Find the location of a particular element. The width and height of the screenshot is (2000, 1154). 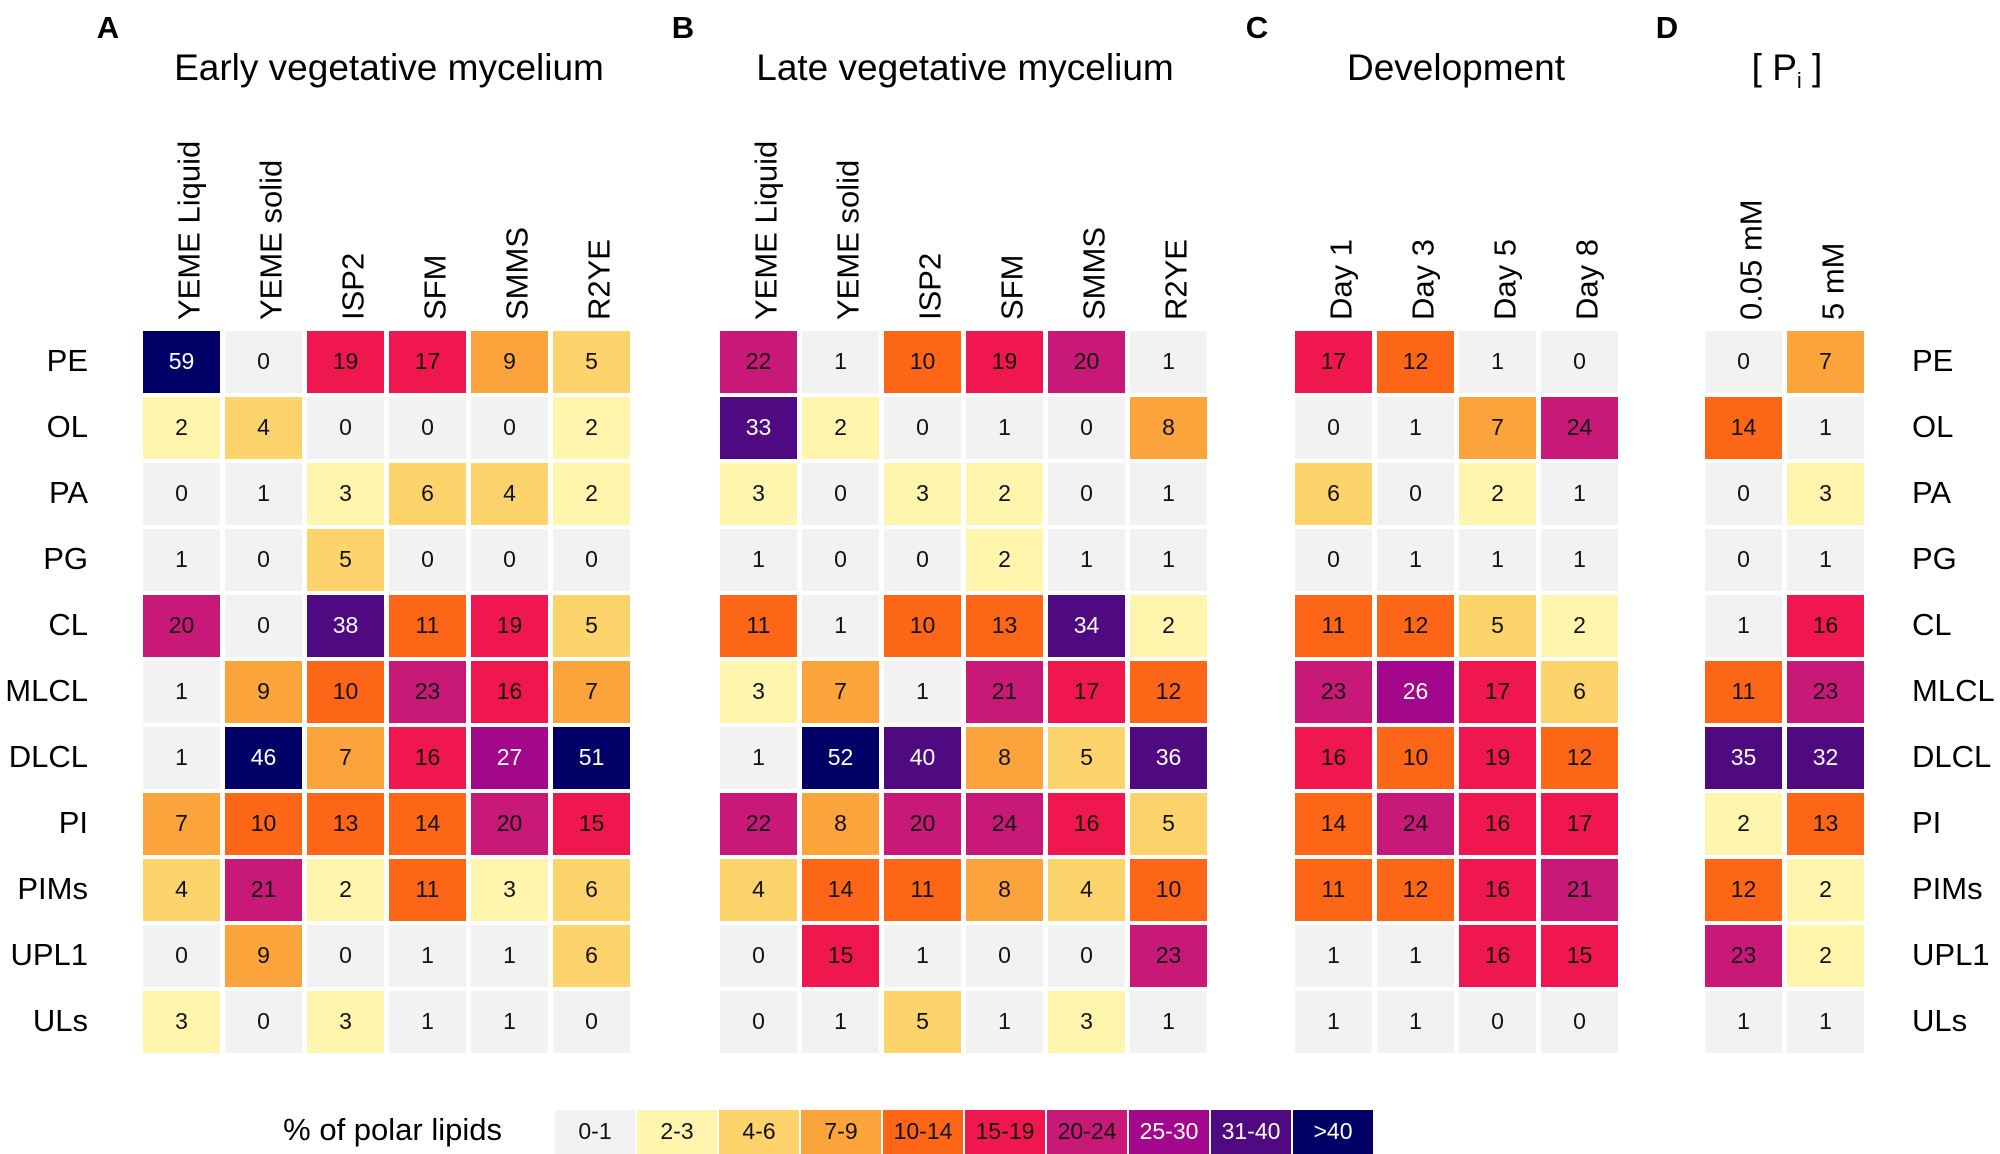

column-label: SMMS is located at coordinates (1094, 273).